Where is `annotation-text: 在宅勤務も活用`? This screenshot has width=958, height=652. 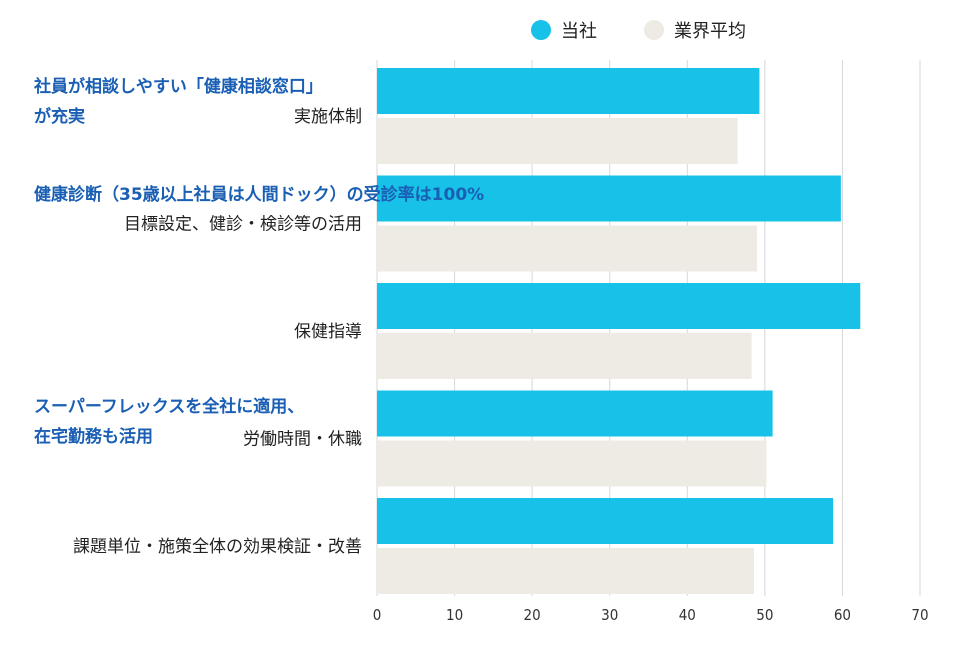 annotation-text: 在宅勤務も活用 is located at coordinates (93, 436).